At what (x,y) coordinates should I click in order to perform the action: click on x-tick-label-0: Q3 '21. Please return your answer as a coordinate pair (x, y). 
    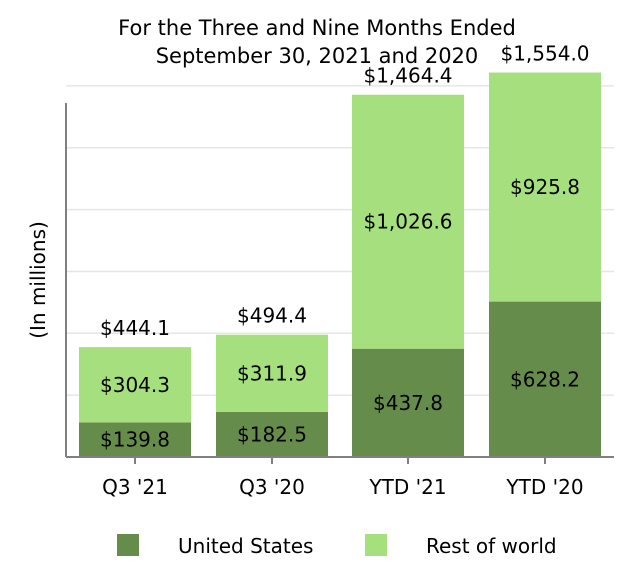
    Looking at the image, I should click on (135, 487).